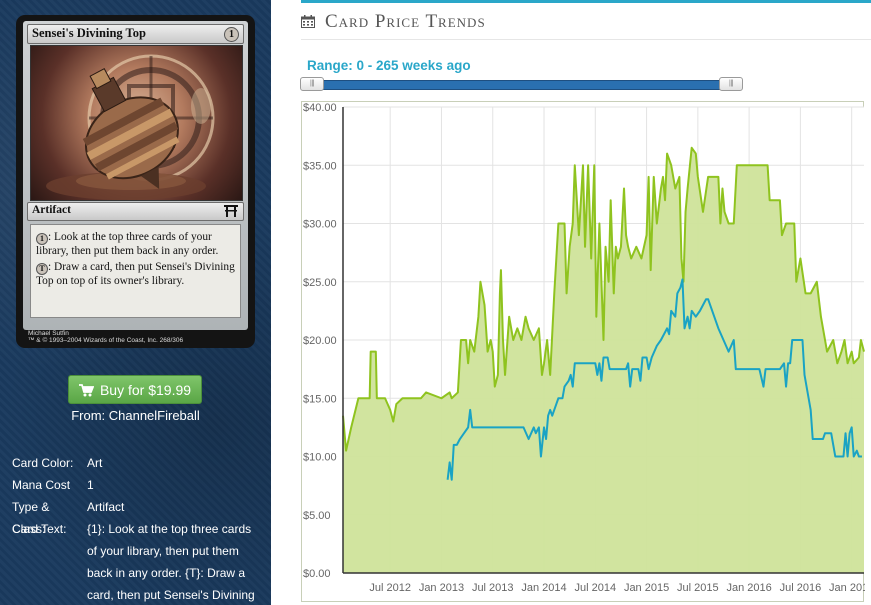 The height and width of the screenshot is (605, 871). Describe the element at coordinates (320, 225) in the screenshot. I see `y-tick-label: $30.00` at that location.